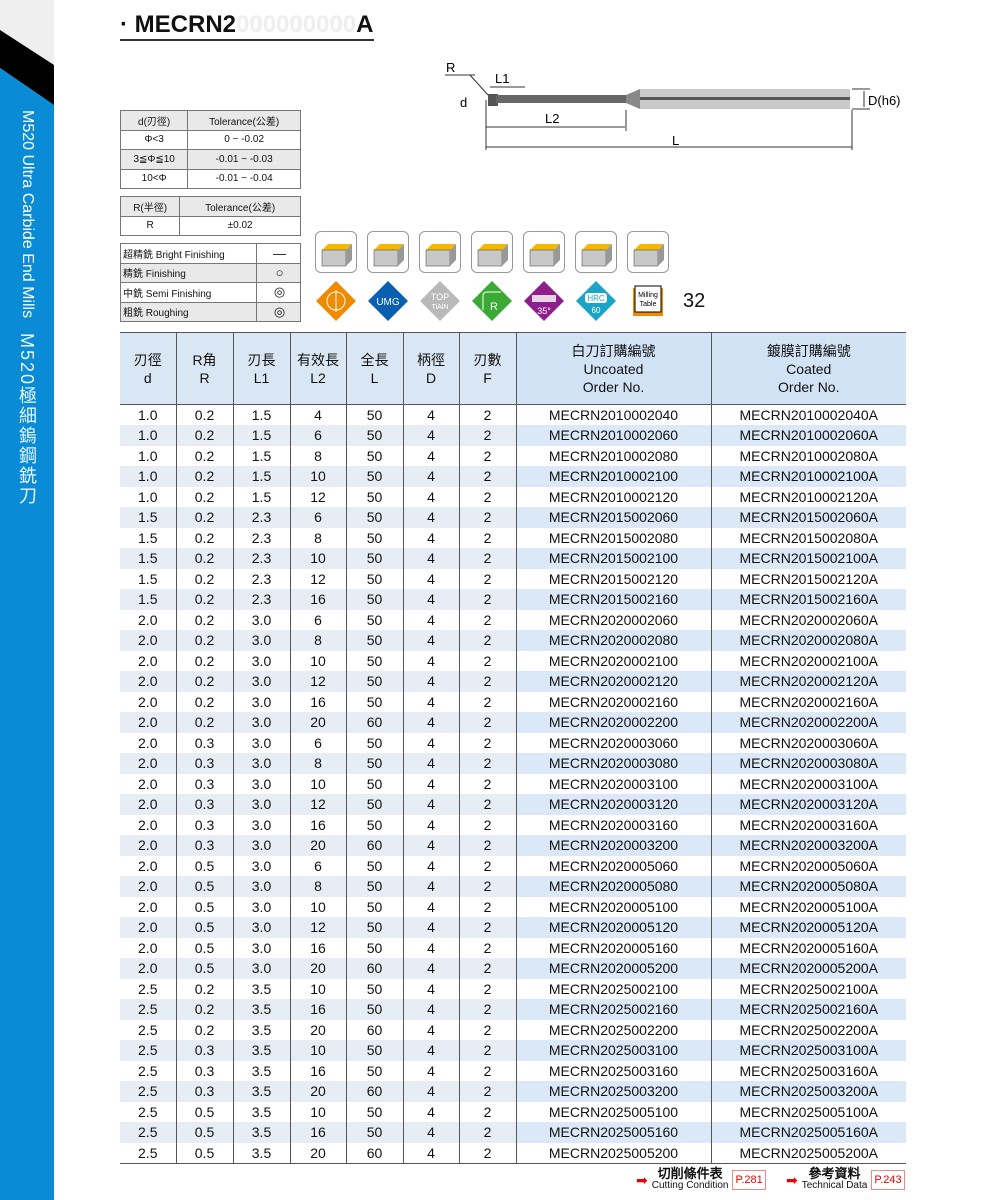 The height and width of the screenshot is (1200, 984). I want to click on column-header: 鍍膜訂購編號 Coated Order No., so click(808, 368).